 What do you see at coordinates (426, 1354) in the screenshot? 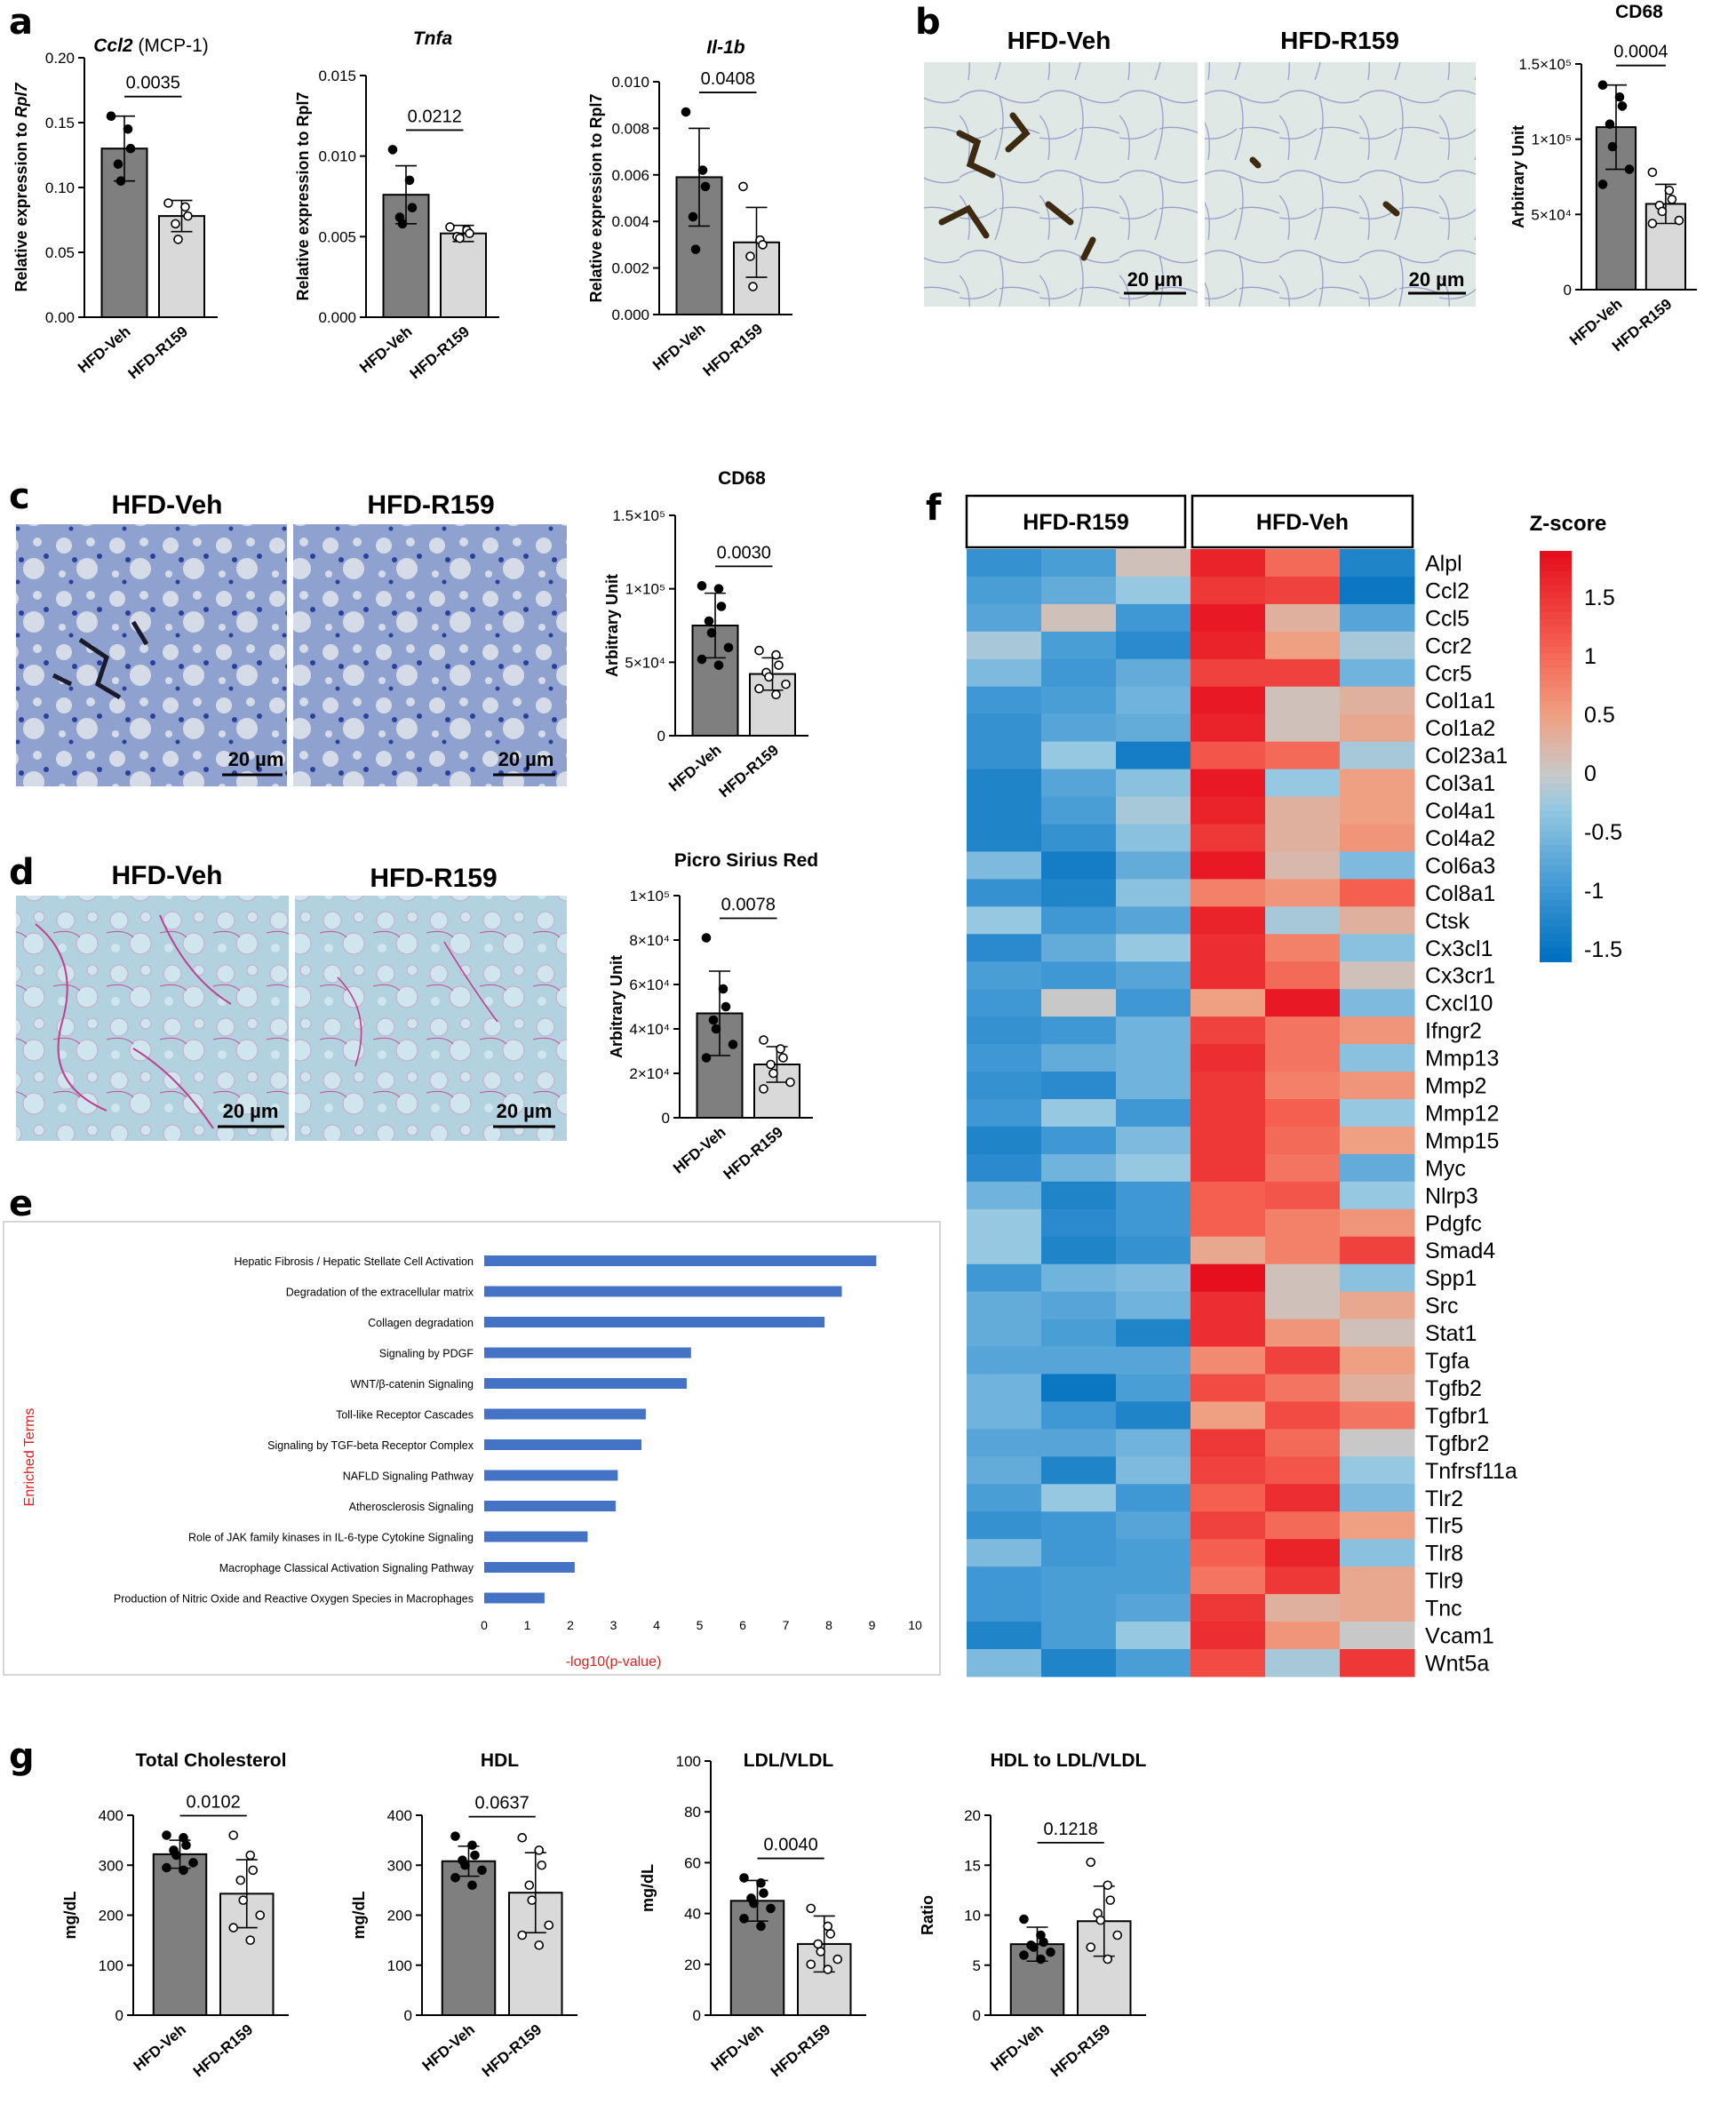
I see `chart-e-category-label: Signaling by PDGF` at bounding box center [426, 1354].